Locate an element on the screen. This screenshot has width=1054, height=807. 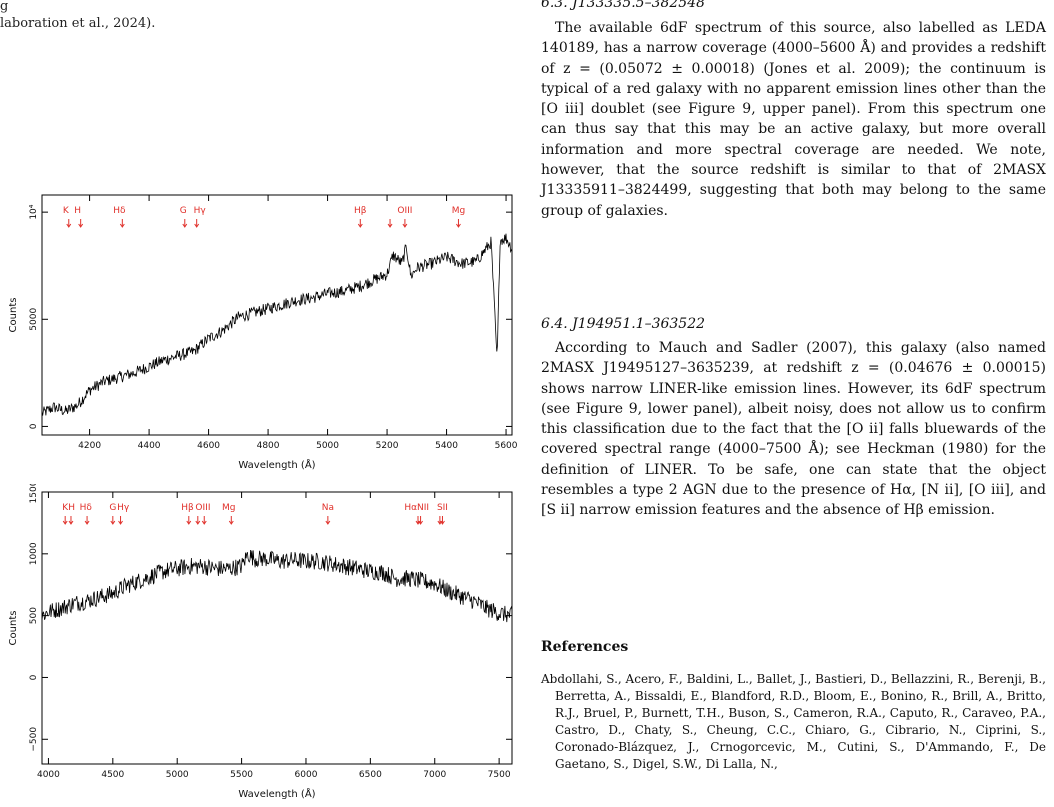
y-tick-label: 5000 is located at coordinates (34, 319).